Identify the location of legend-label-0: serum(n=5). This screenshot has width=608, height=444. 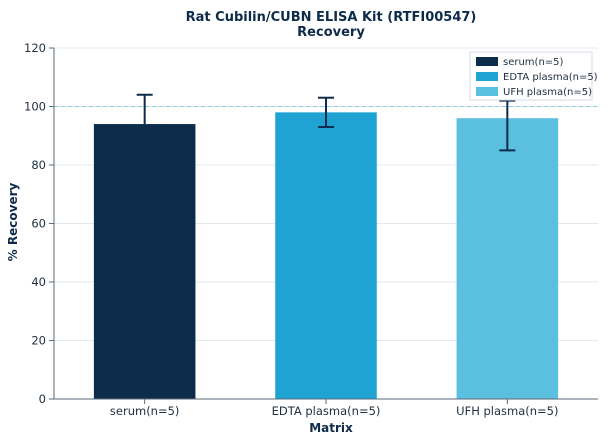
(533, 62).